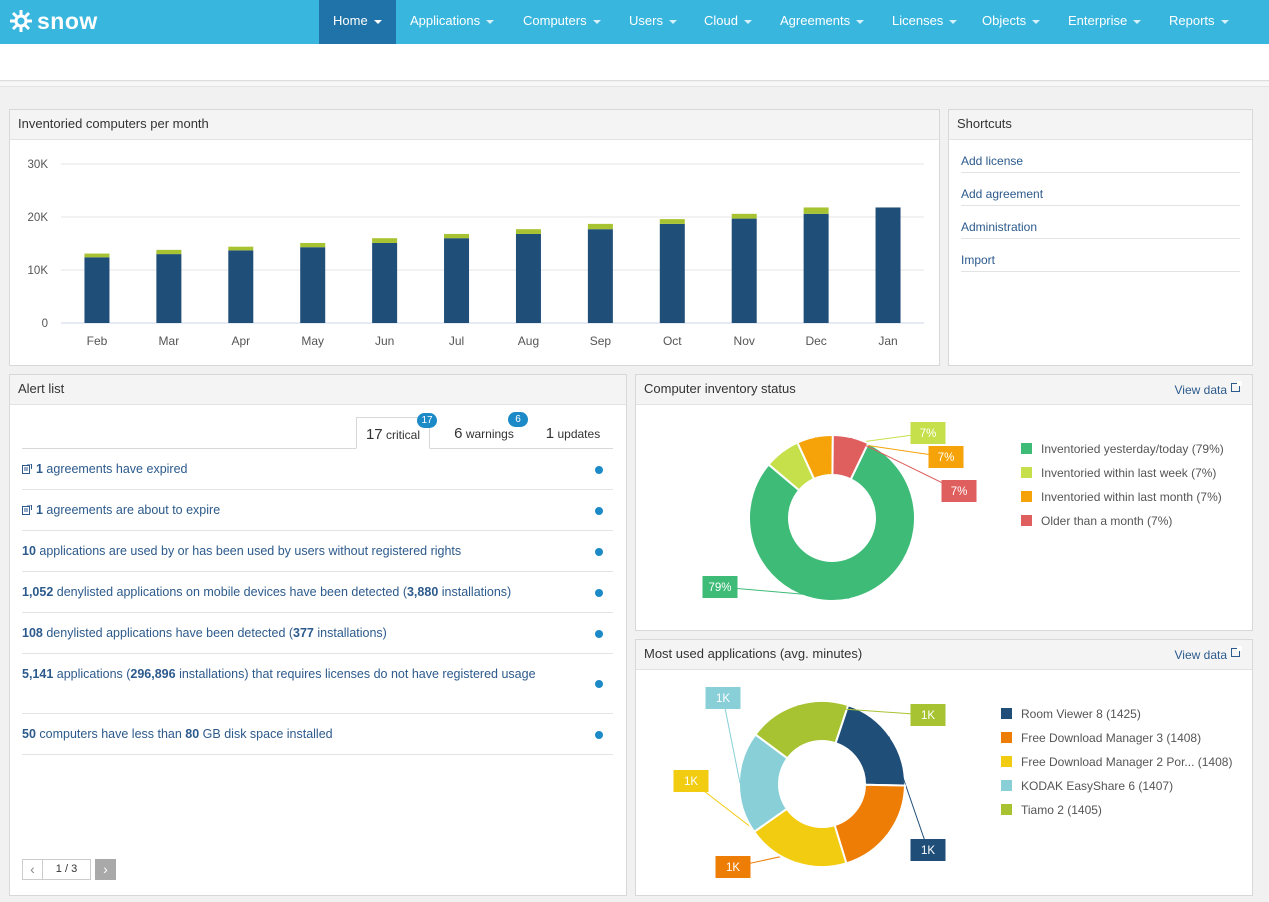 This screenshot has height=902, width=1269. Describe the element at coordinates (1104, 22) in the screenshot. I see `nav-enterprise: Enterprise` at that location.